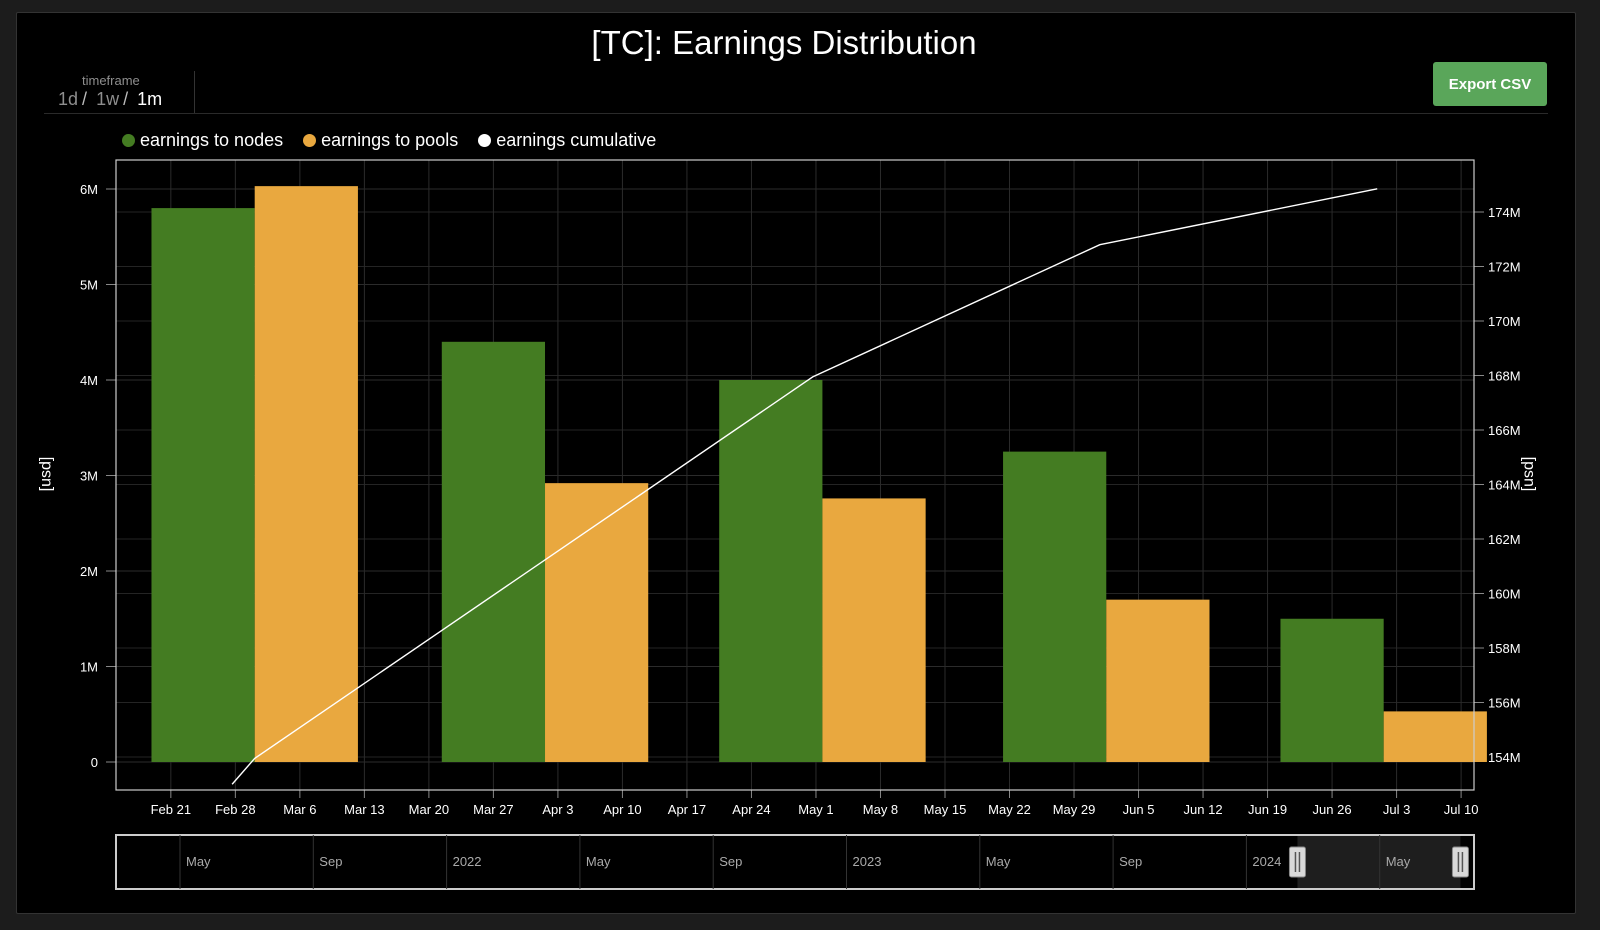 This screenshot has width=1600, height=930. I want to click on x-tick-label: May 22, so click(1009, 809).